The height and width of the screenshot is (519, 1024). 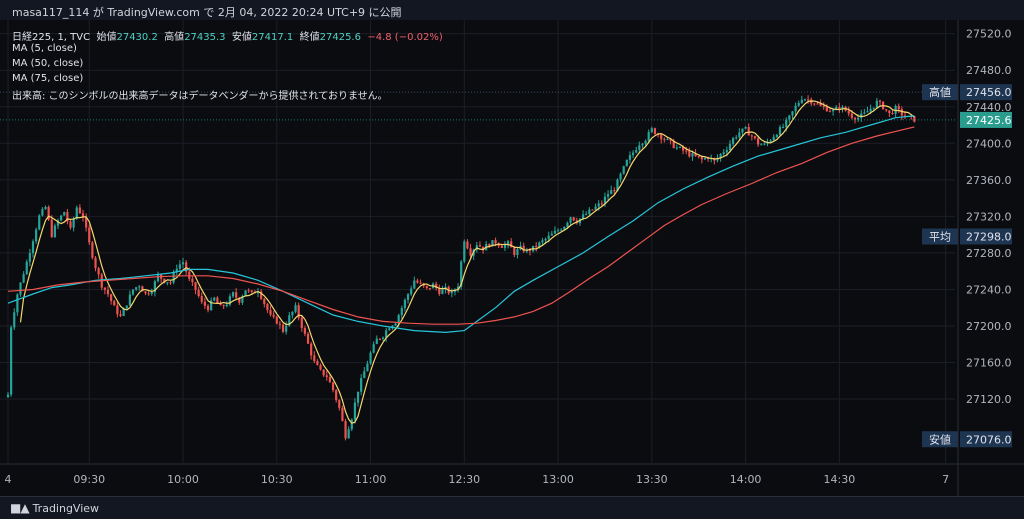 What do you see at coordinates (44, 48) in the screenshot?
I see `ma5-legend: MA (5, close)` at bounding box center [44, 48].